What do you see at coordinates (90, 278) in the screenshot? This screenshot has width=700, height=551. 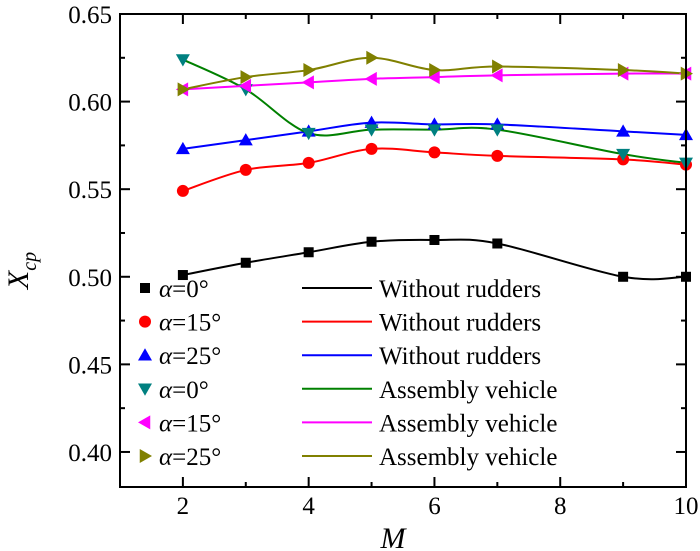 I see `y-tick-label: 0.50` at bounding box center [90, 278].